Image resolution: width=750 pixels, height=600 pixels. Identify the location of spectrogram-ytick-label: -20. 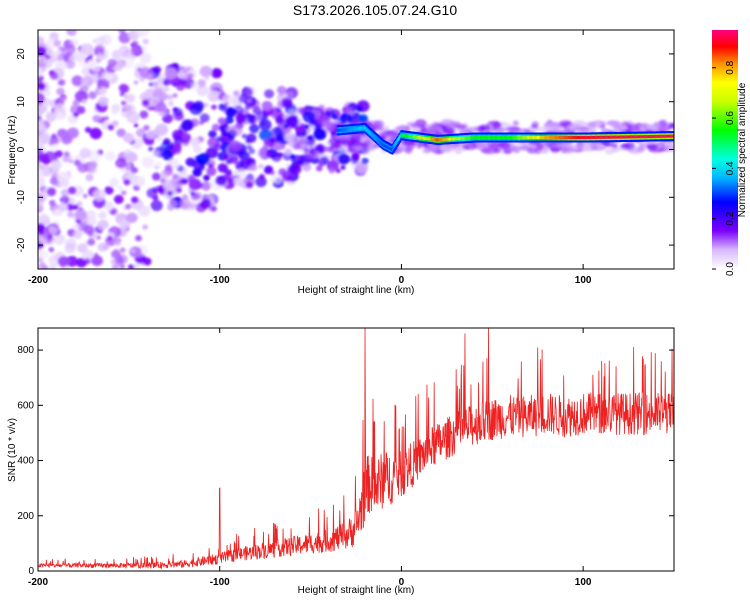
(21, 244).